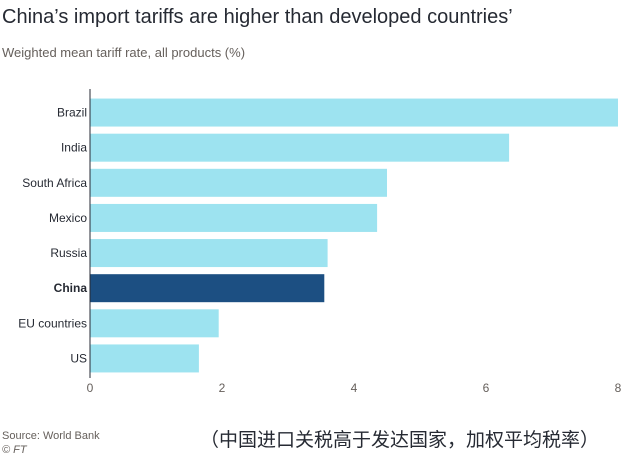  Describe the element at coordinates (400, 440) in the screenshot. I see `chinese-caption: （中国进口关税高于发达国家，加权平均税率）` at that location.